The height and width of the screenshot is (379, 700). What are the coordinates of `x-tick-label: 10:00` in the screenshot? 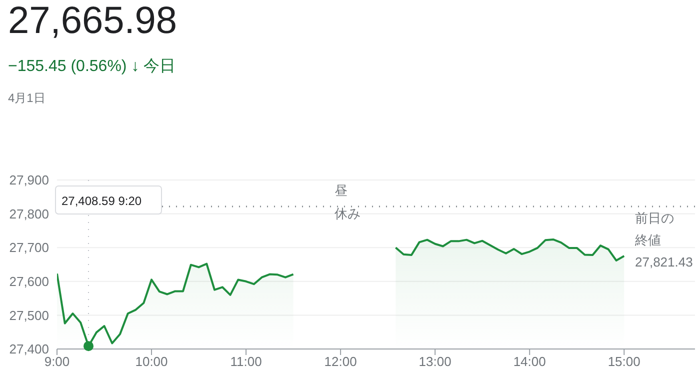 It's located at (151, 362).